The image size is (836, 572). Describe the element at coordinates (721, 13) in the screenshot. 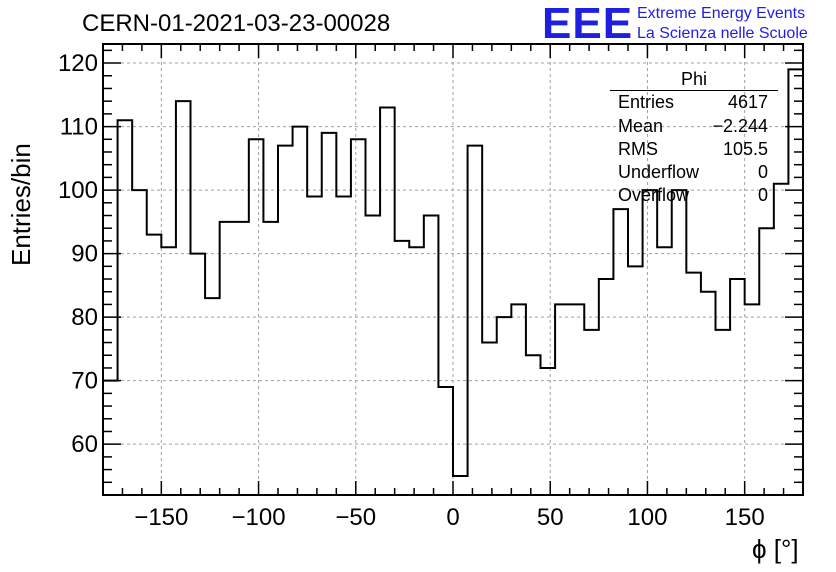

I see `logo-line-1: Extreme Energy Events` at that location.